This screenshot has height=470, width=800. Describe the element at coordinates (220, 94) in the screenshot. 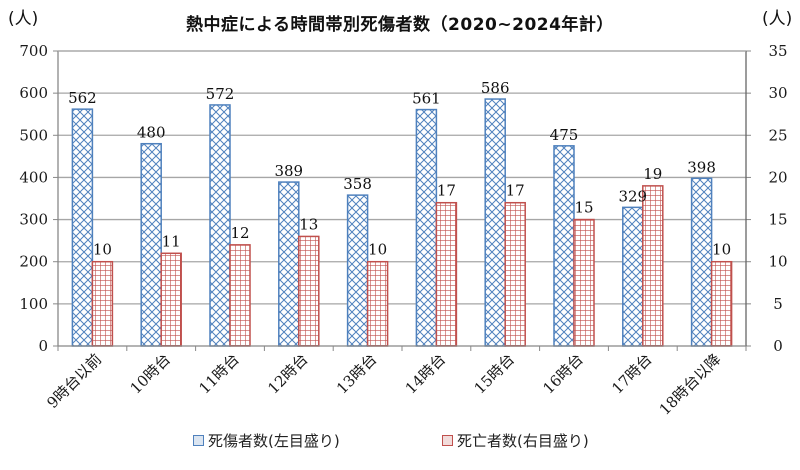

I see `bar-value-label: 572` at that location.